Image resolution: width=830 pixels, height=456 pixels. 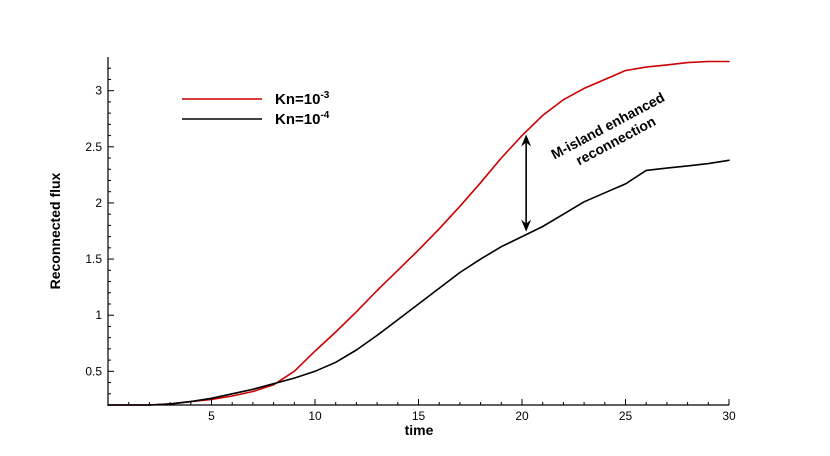 What do you see at coordinates (211, 416) in the screenshot?
I see `x-tick-label: 5` at bounding box center [211, 416].